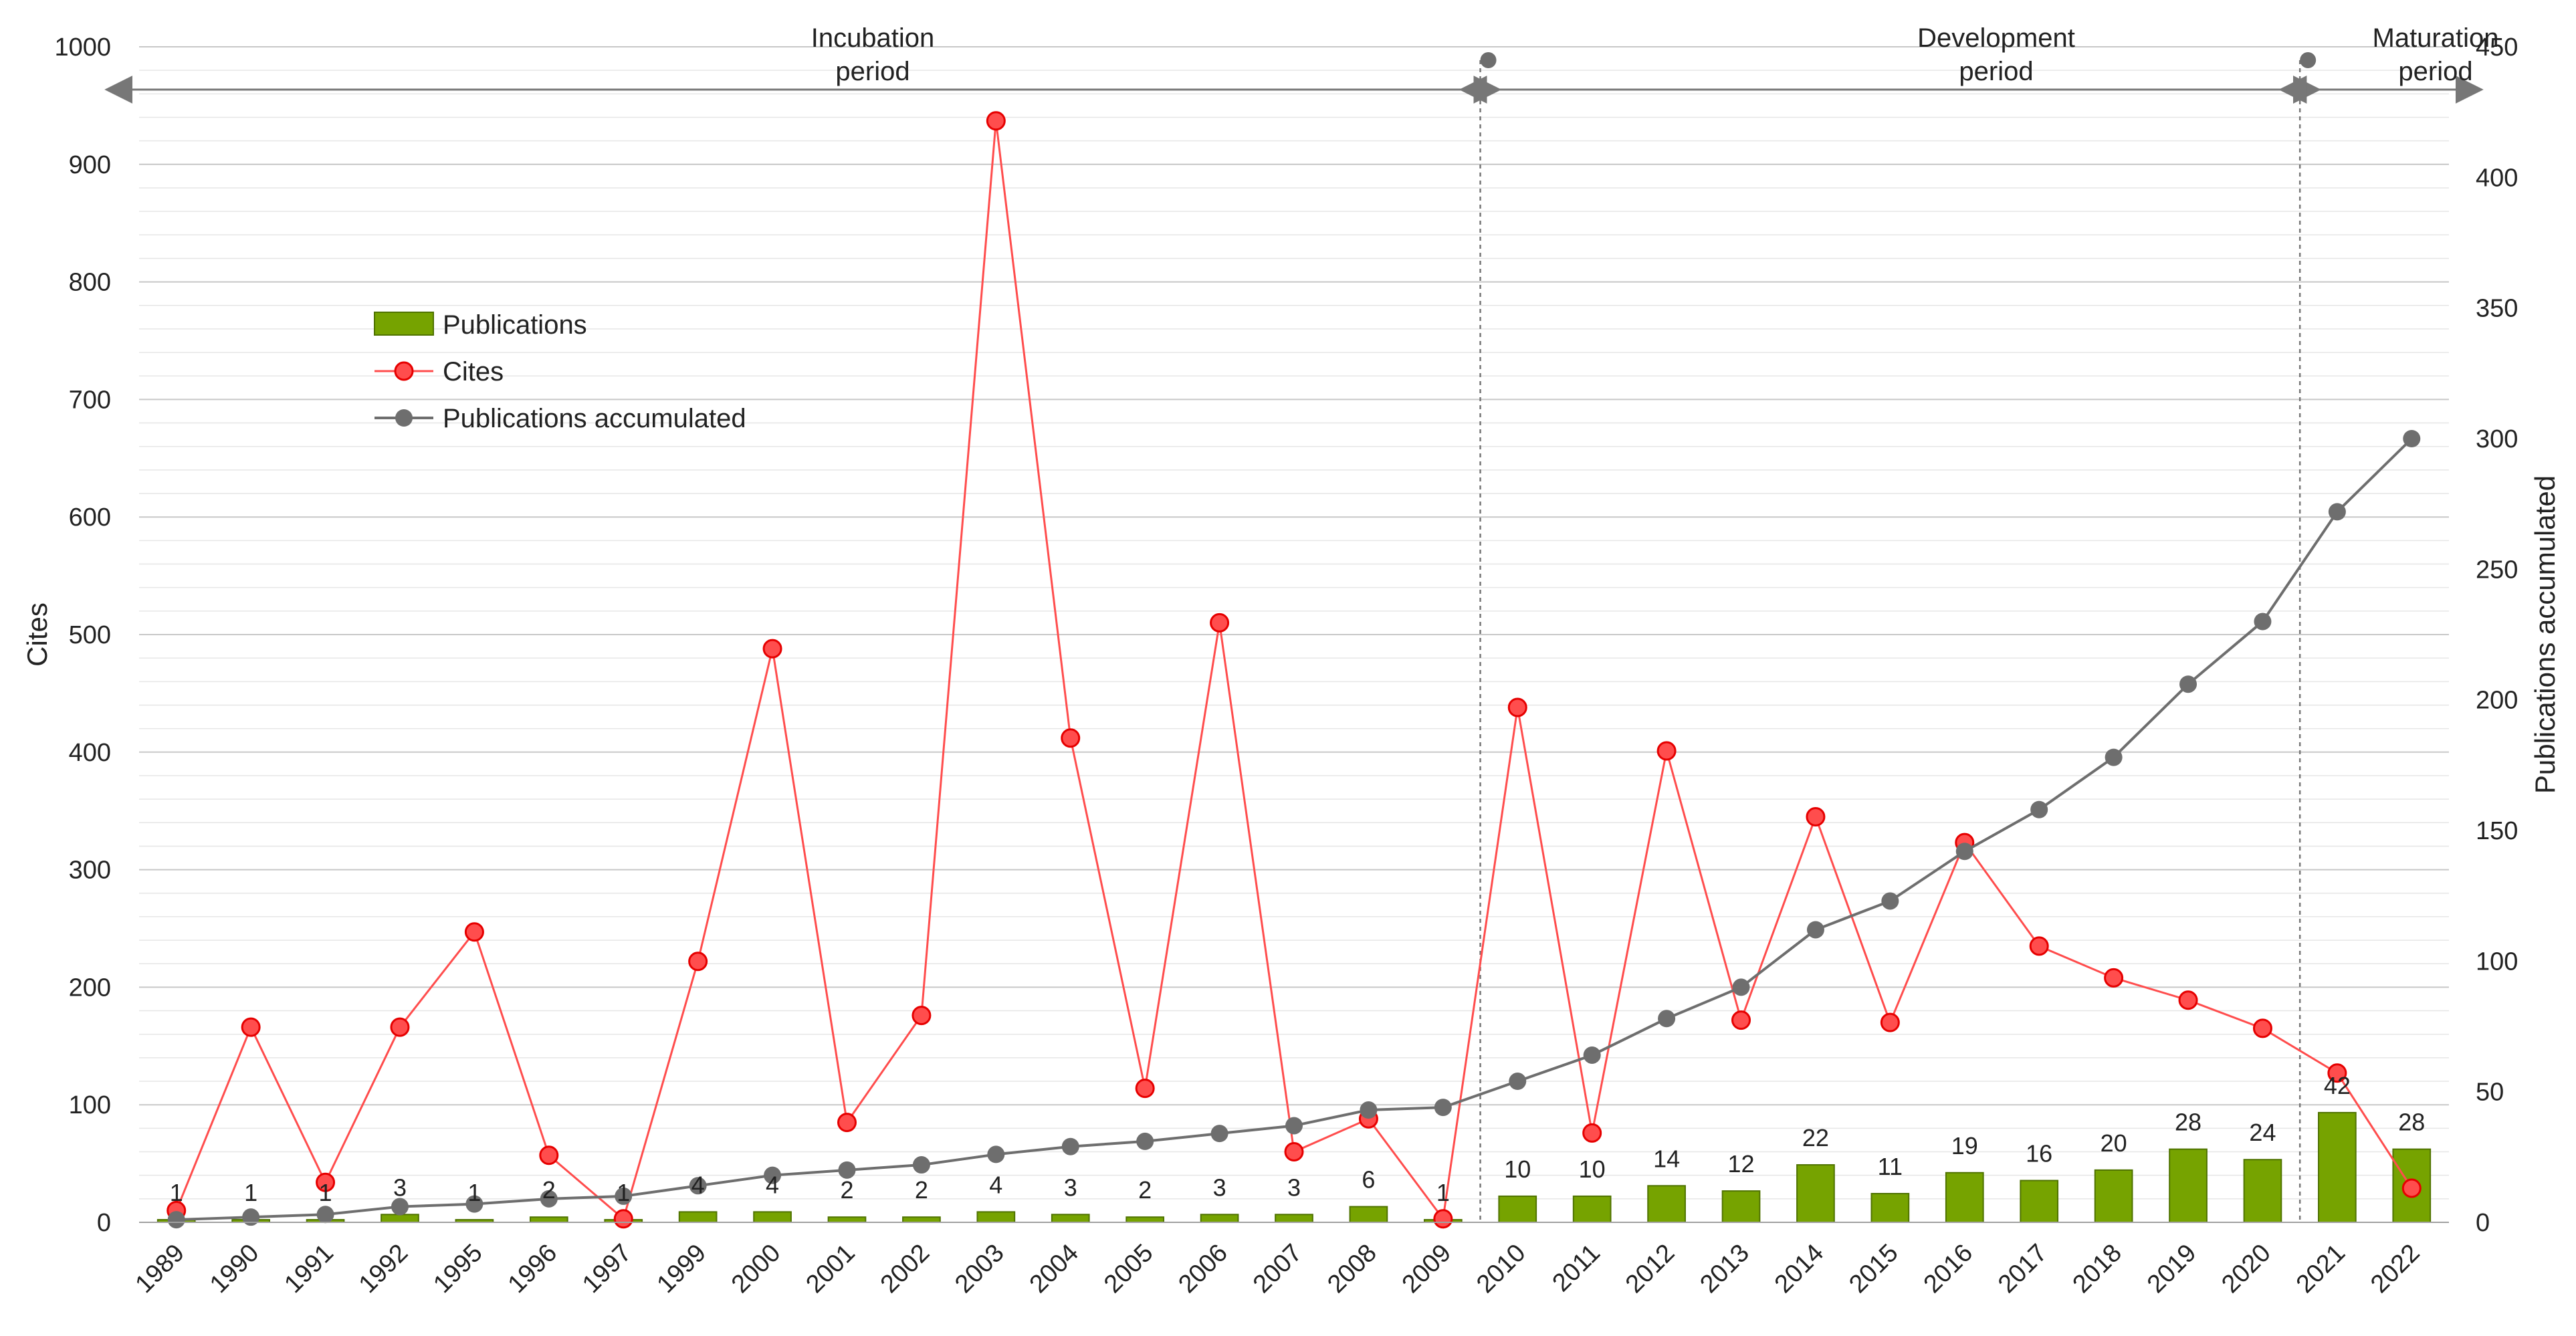 The width and height of the screenshot is (2576, 1336). Describe the element at coordinates (1427, 1269) in the screenshot. I see `x-tick-label: 2009` at that location.